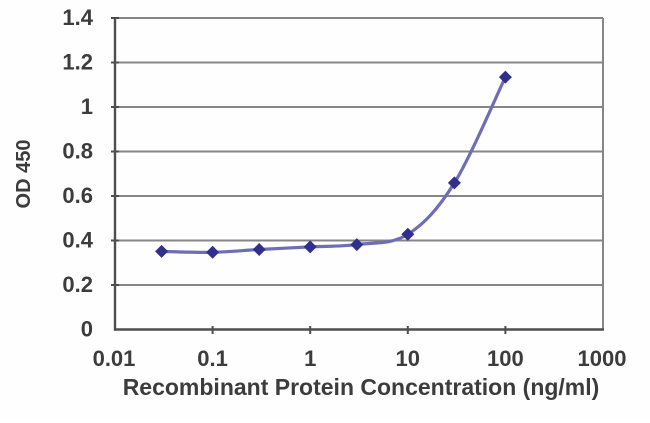 The image size is (650, 423). What do you see at coordinates (77, 240) in the screenshot?
I see `svg-text: 0.4` at bounding box center [77, 240].